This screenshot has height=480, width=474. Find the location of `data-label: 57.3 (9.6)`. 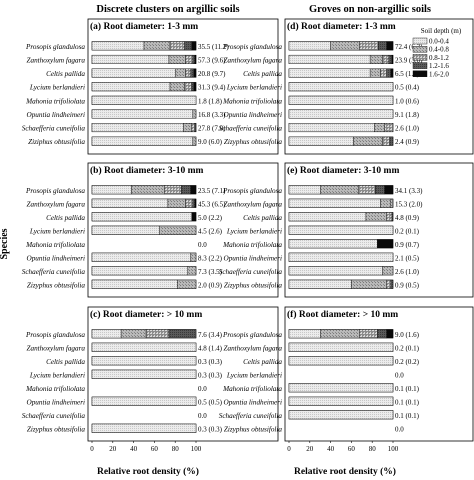

data-label: 57.3 (9.6) is located at coordinates (212, 60).